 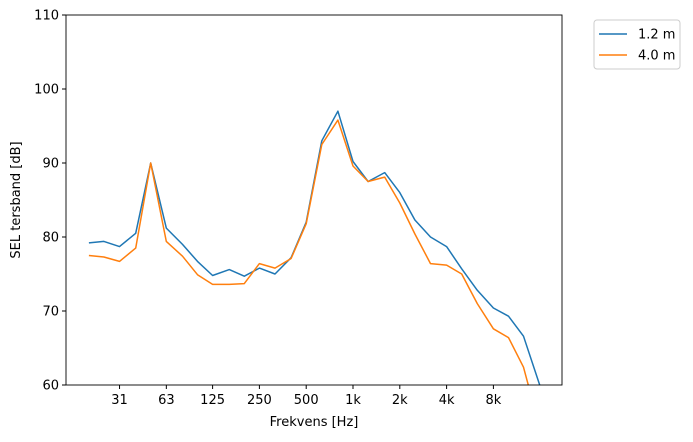 I want to click on x-tick-label: 8k, so click(x=493, y=400).